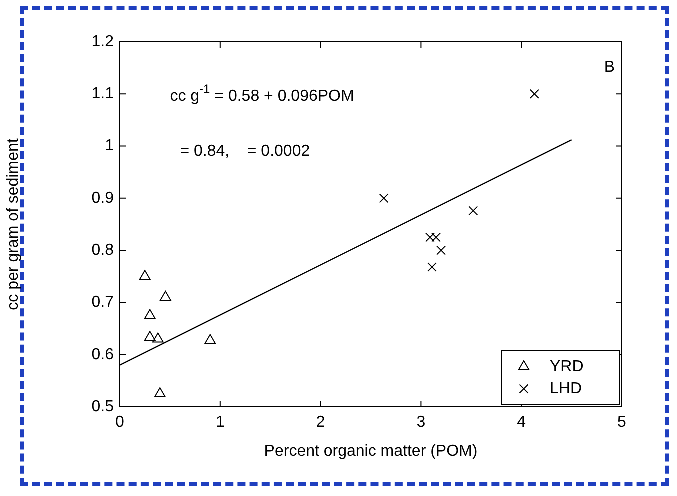 This screenshot has height=496, width=677. I want to click on x-tick-label: 4, so click(521, 423).